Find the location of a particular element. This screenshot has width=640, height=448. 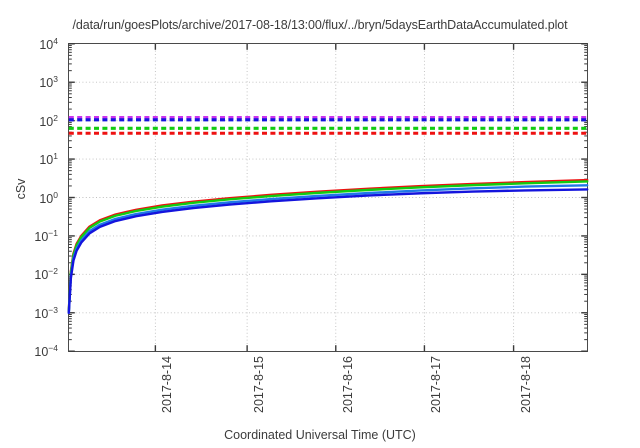

y-tick-label: 10² is located at coordinates (48, 120).